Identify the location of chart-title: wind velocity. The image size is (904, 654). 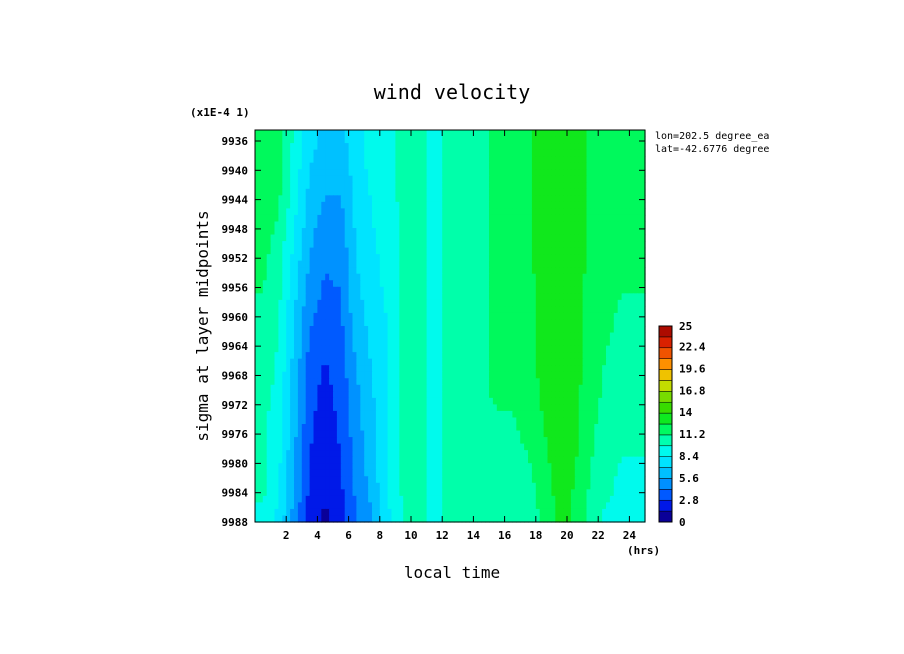
(452, 92).